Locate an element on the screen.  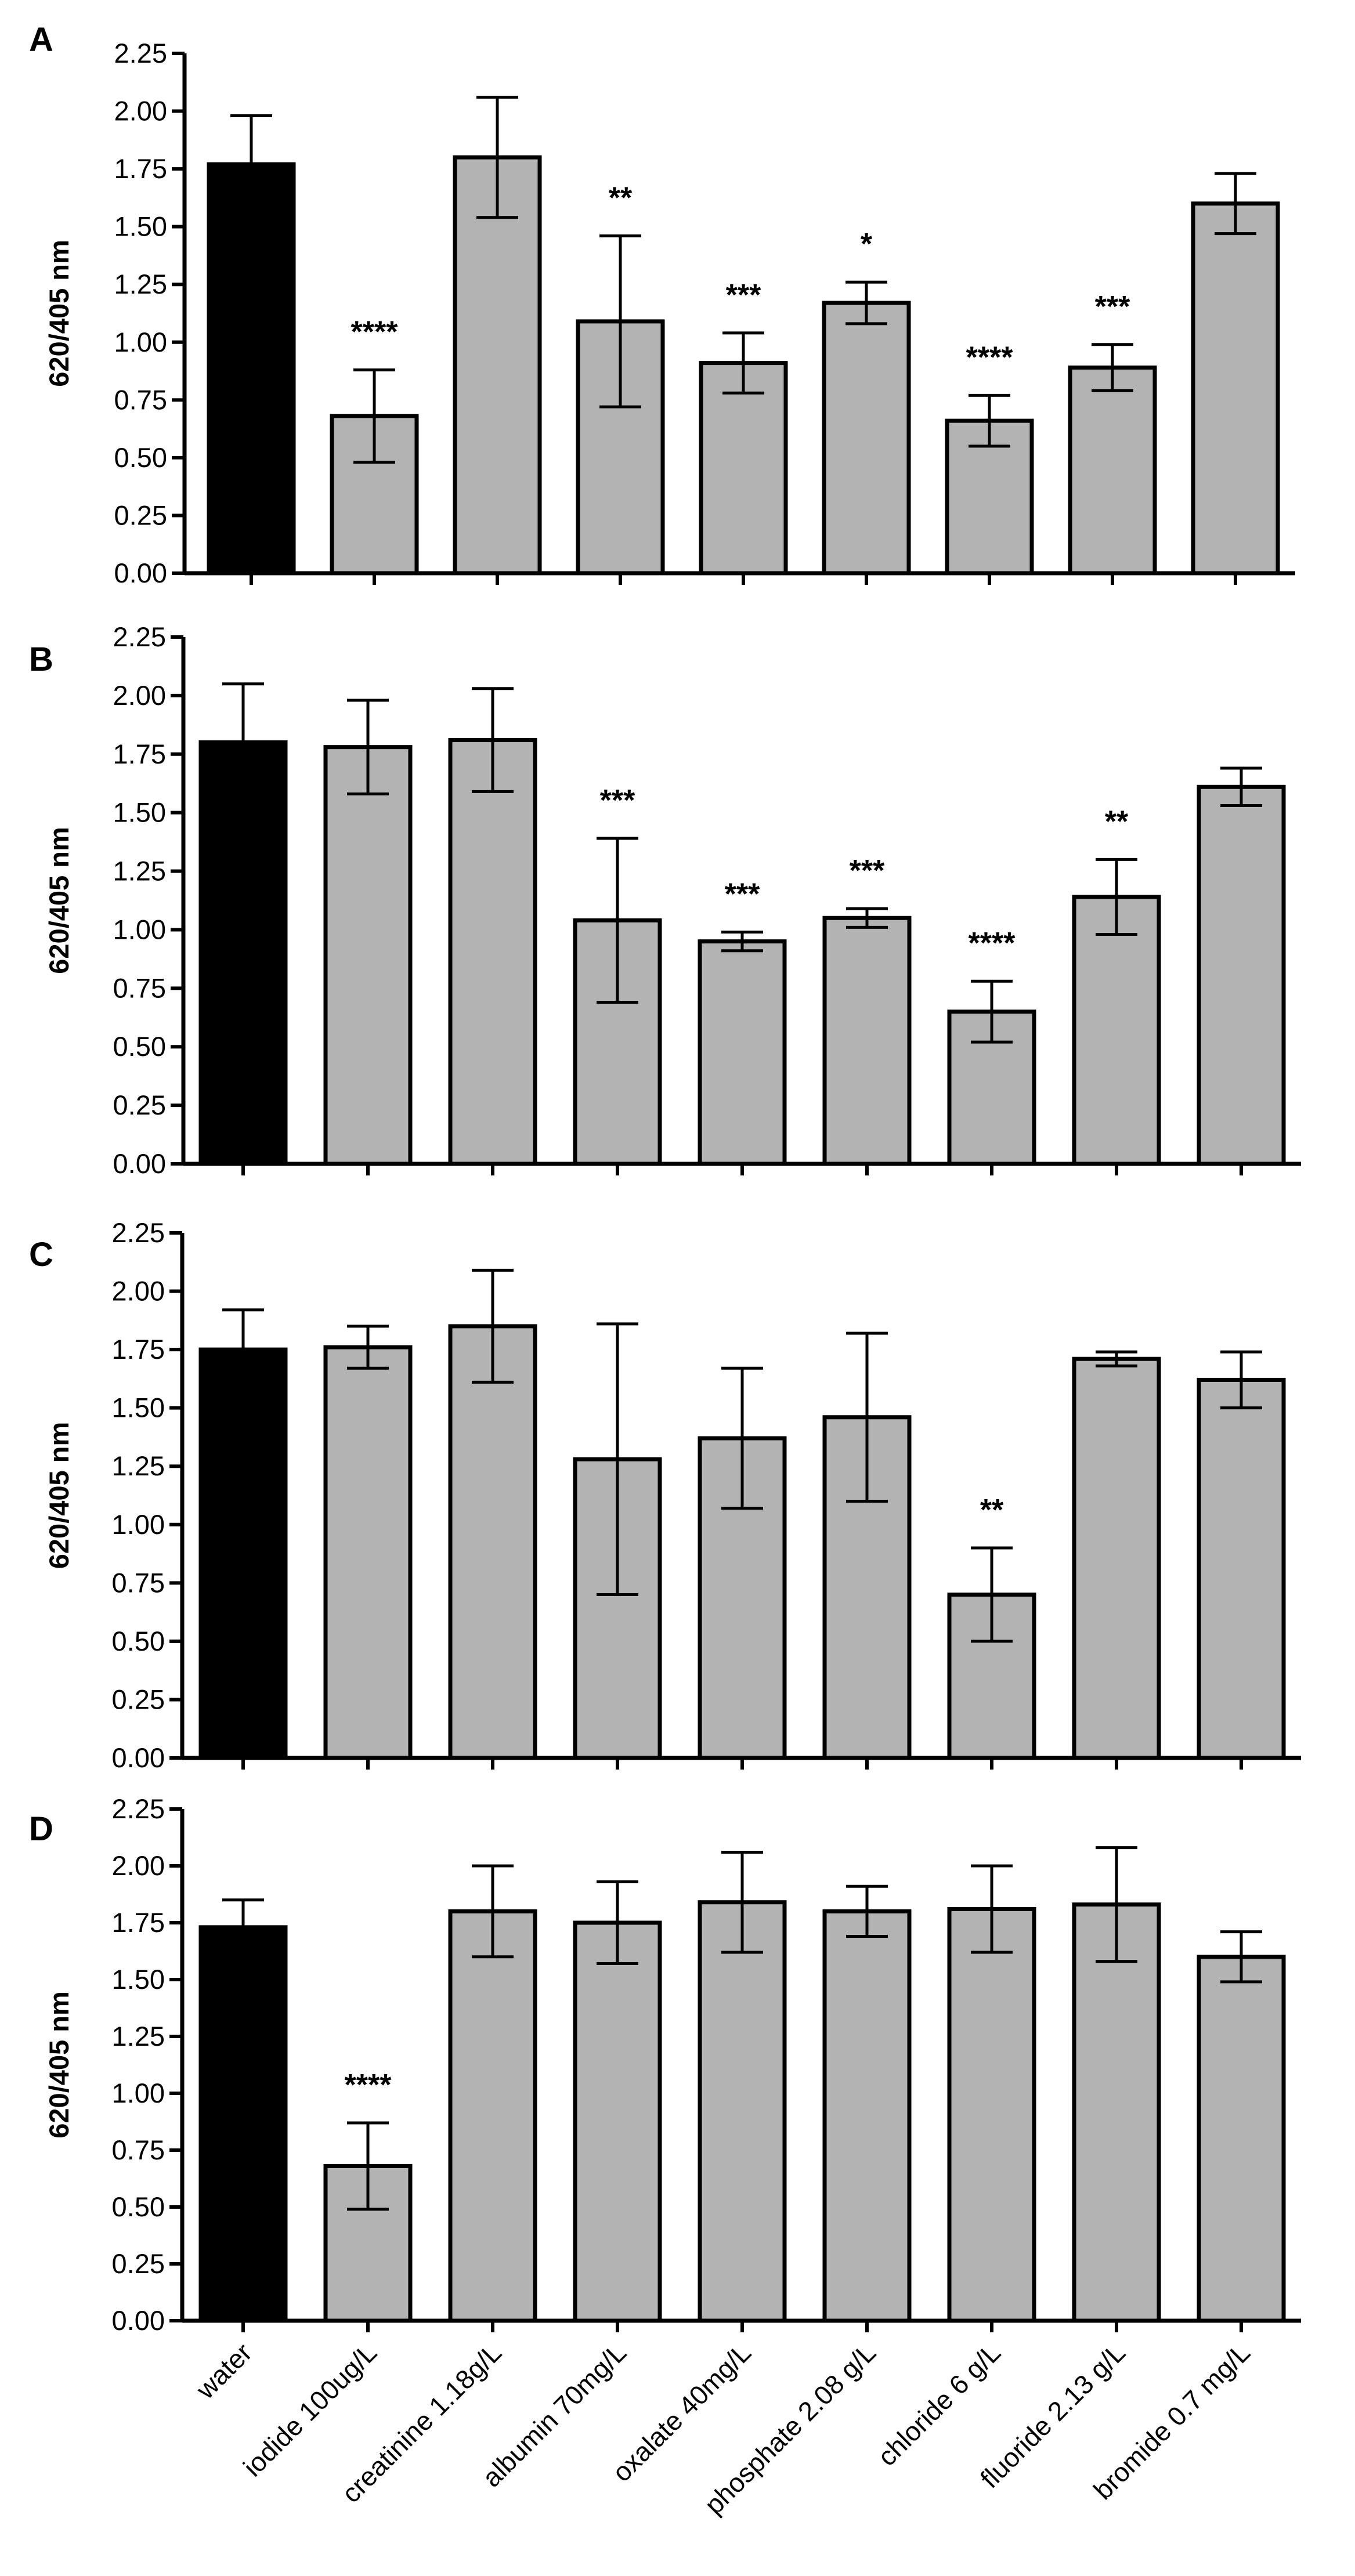
y-tick-label-b-0: 0.00 is located at coordinates (139, 1163).